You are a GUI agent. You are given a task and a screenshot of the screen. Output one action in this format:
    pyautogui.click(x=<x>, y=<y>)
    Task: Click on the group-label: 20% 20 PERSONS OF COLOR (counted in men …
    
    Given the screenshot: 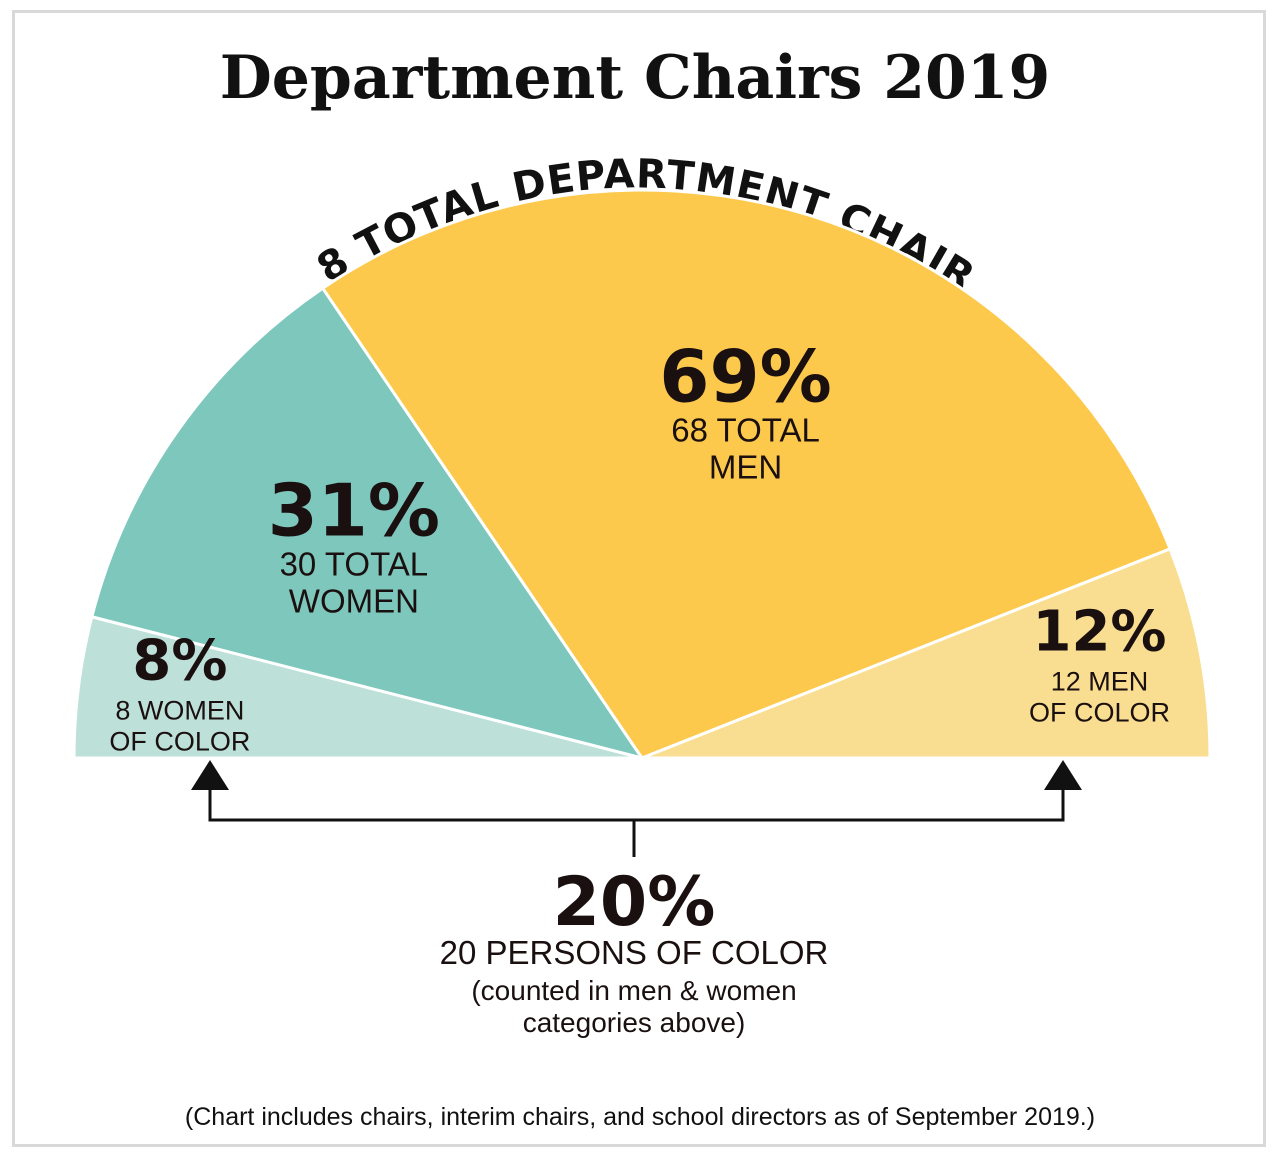 What is the action you would take?
    pyautogui.click(x=634, y=950)
    